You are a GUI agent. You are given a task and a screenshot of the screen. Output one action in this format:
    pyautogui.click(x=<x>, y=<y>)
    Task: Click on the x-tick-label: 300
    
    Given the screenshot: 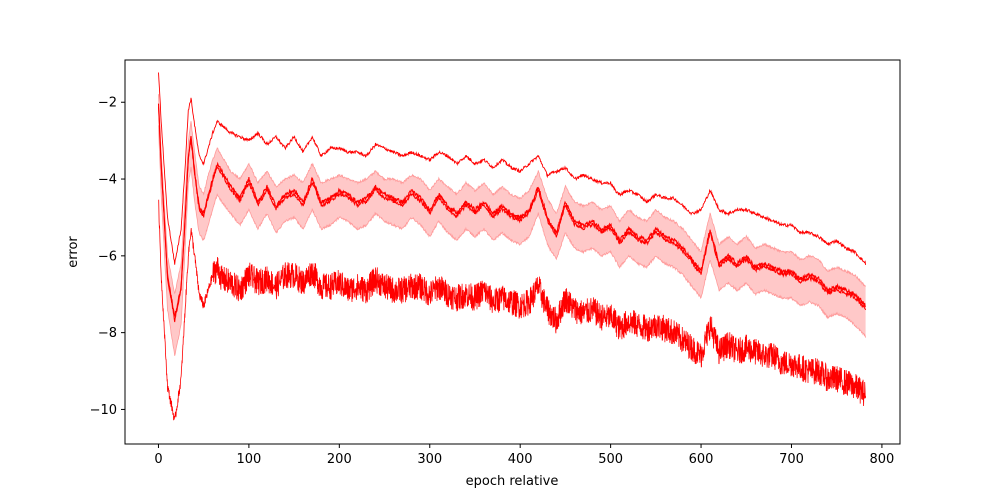 What is the action you would take?
    pyautogui.click(x=429, y=459)
    